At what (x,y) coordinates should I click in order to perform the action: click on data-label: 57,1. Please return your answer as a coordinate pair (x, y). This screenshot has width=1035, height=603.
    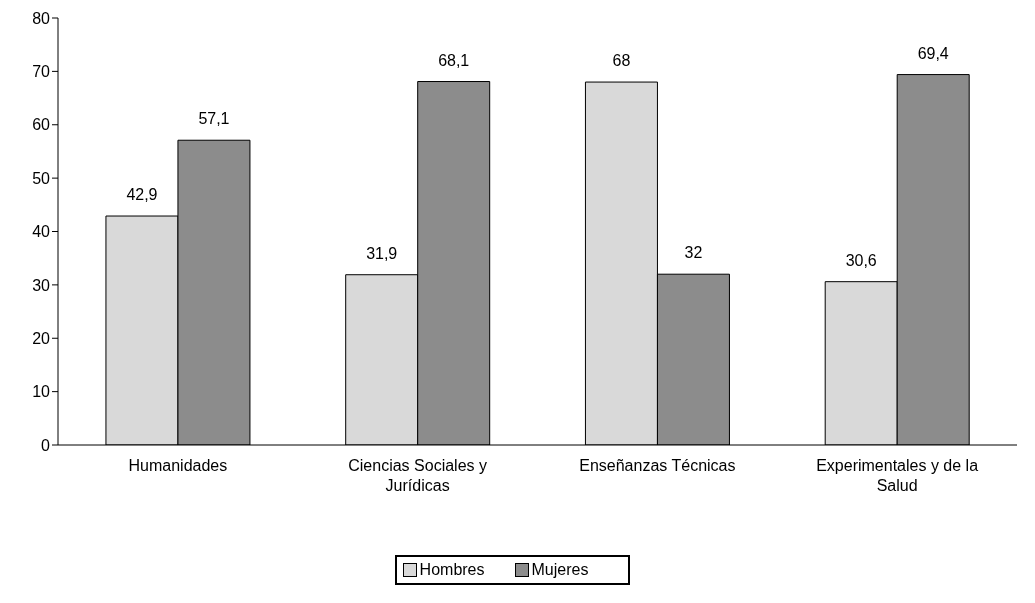
    Looking at the image, I should click on (214, 119).